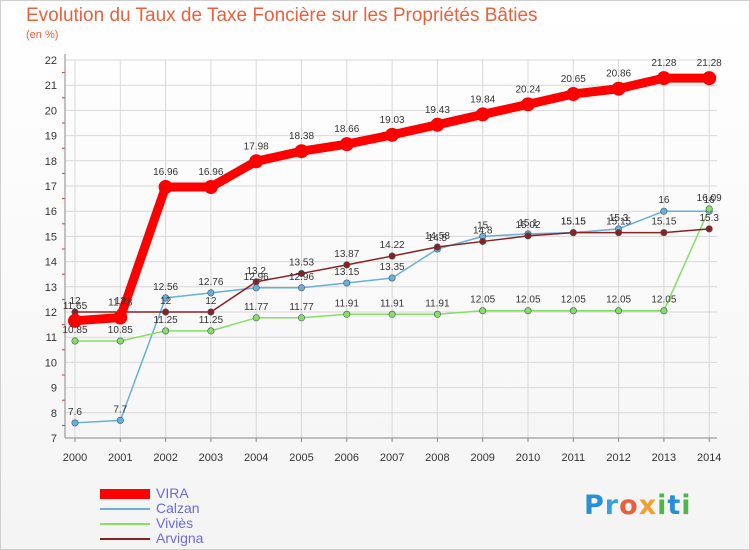  What do you see at coordinates (347, 458) in the screenshot?
I see `x-tick-label: 2006` at bounding box center [347, 458].